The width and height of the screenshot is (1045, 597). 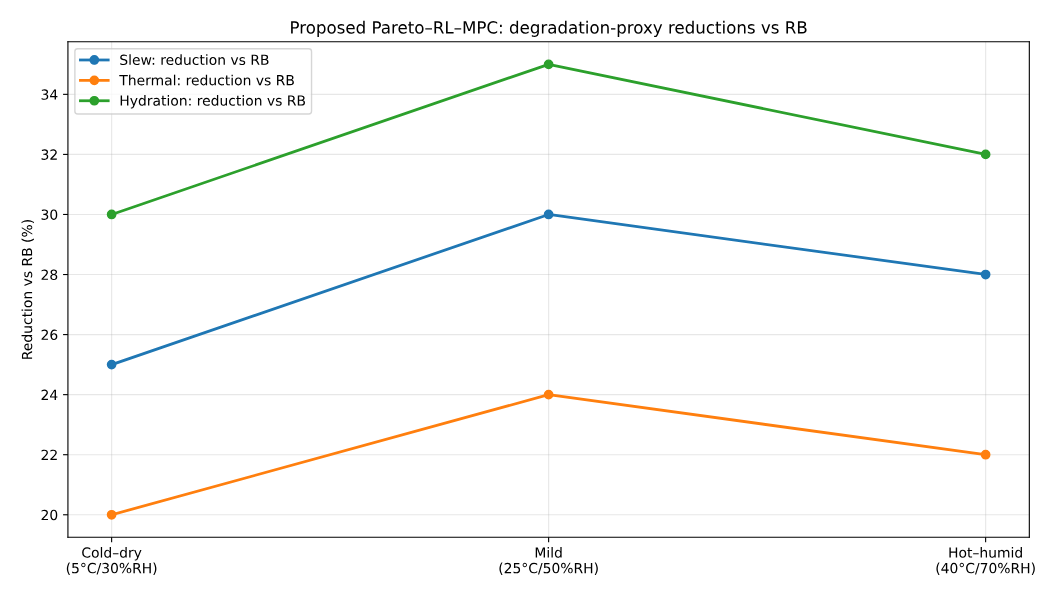 I want to click on x-tick-label: Cold–dry (5°C/30%RH), so click(x=111, y=561).